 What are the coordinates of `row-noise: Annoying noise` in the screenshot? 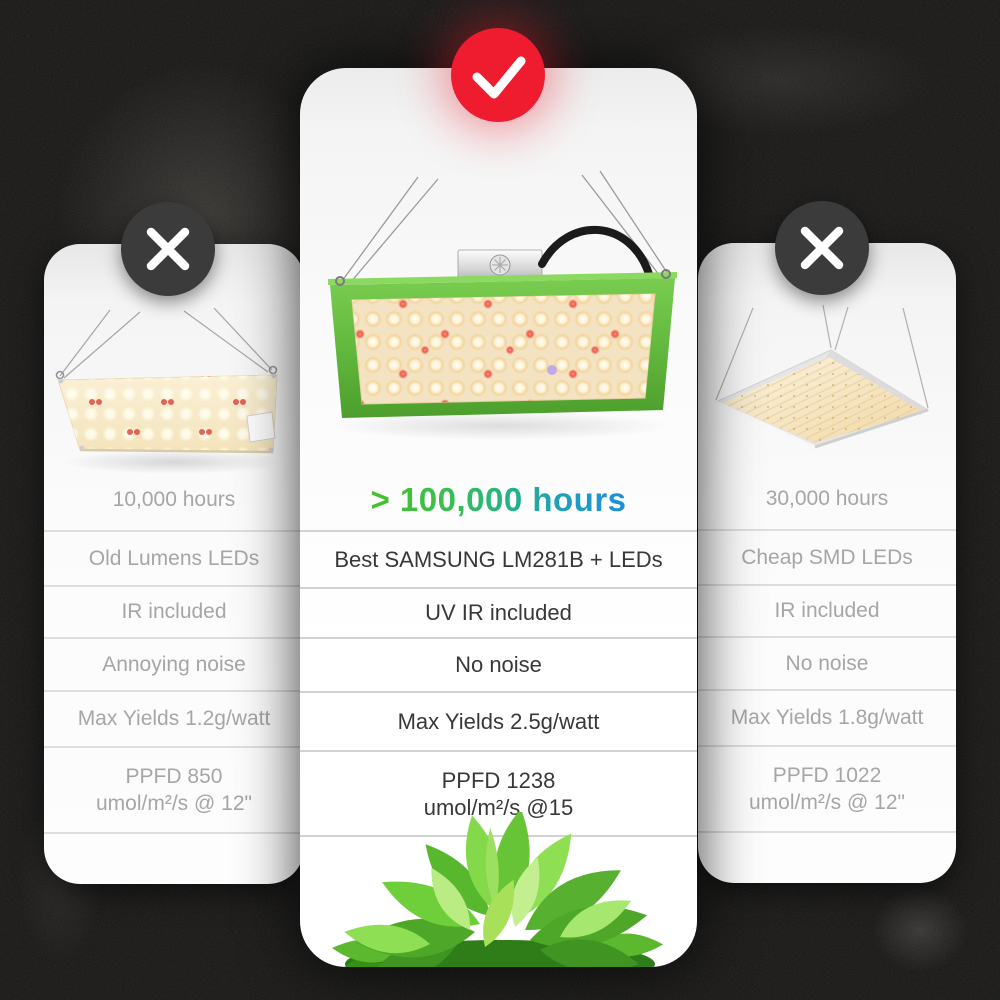 It's located at (174, 665).